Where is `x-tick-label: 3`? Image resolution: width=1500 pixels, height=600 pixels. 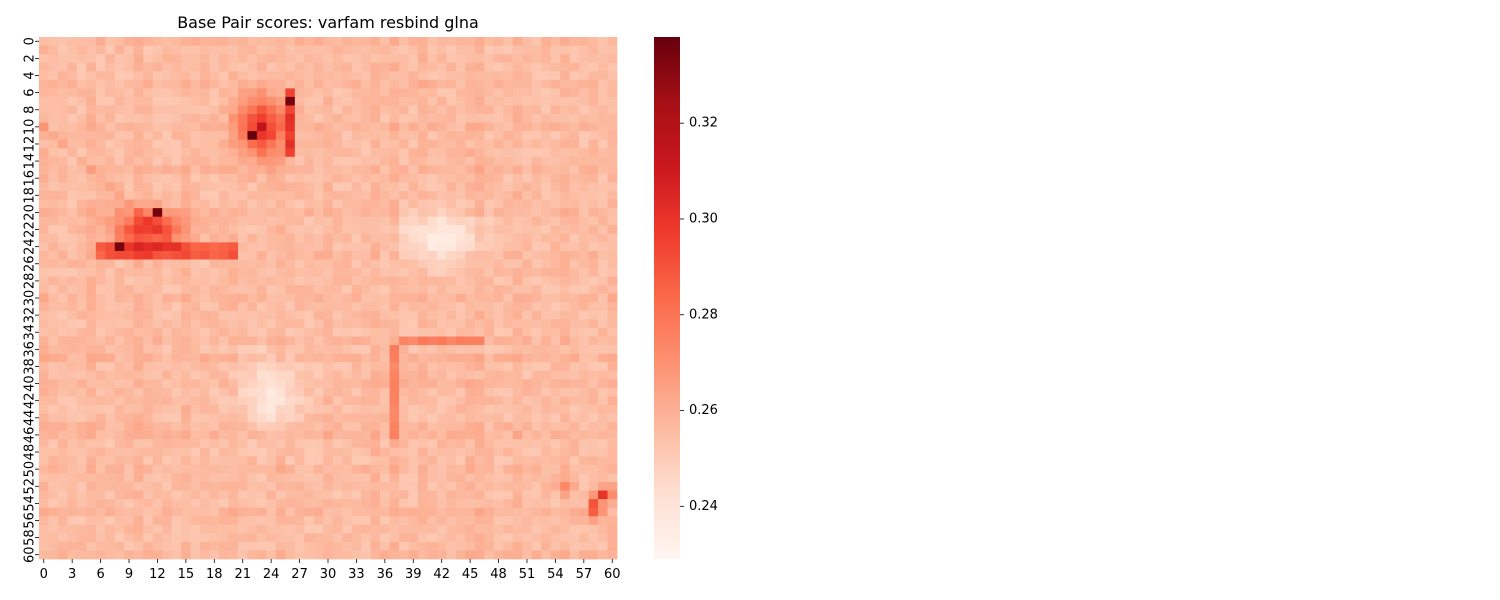
x-tick-label: 3 is located at coordinates (72, 574).